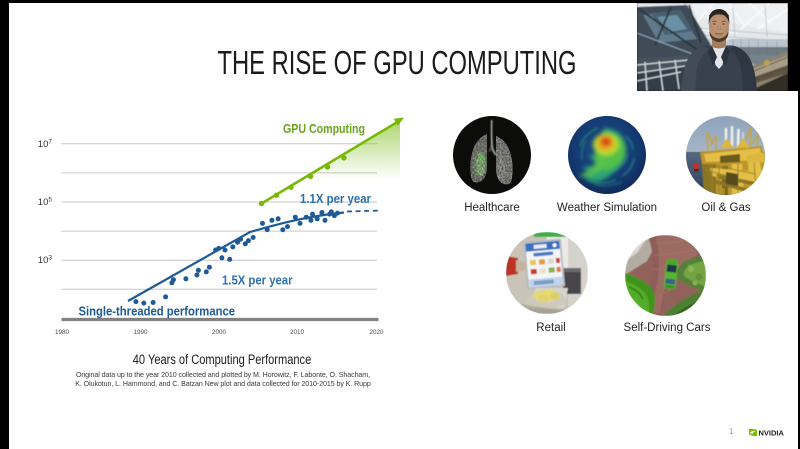 This screenshot has width=800, height=449. What do you see at coordinates (45, 145) in the screenshot?
I see `svg-text: 10⁷` at bounding box center [45, 145].